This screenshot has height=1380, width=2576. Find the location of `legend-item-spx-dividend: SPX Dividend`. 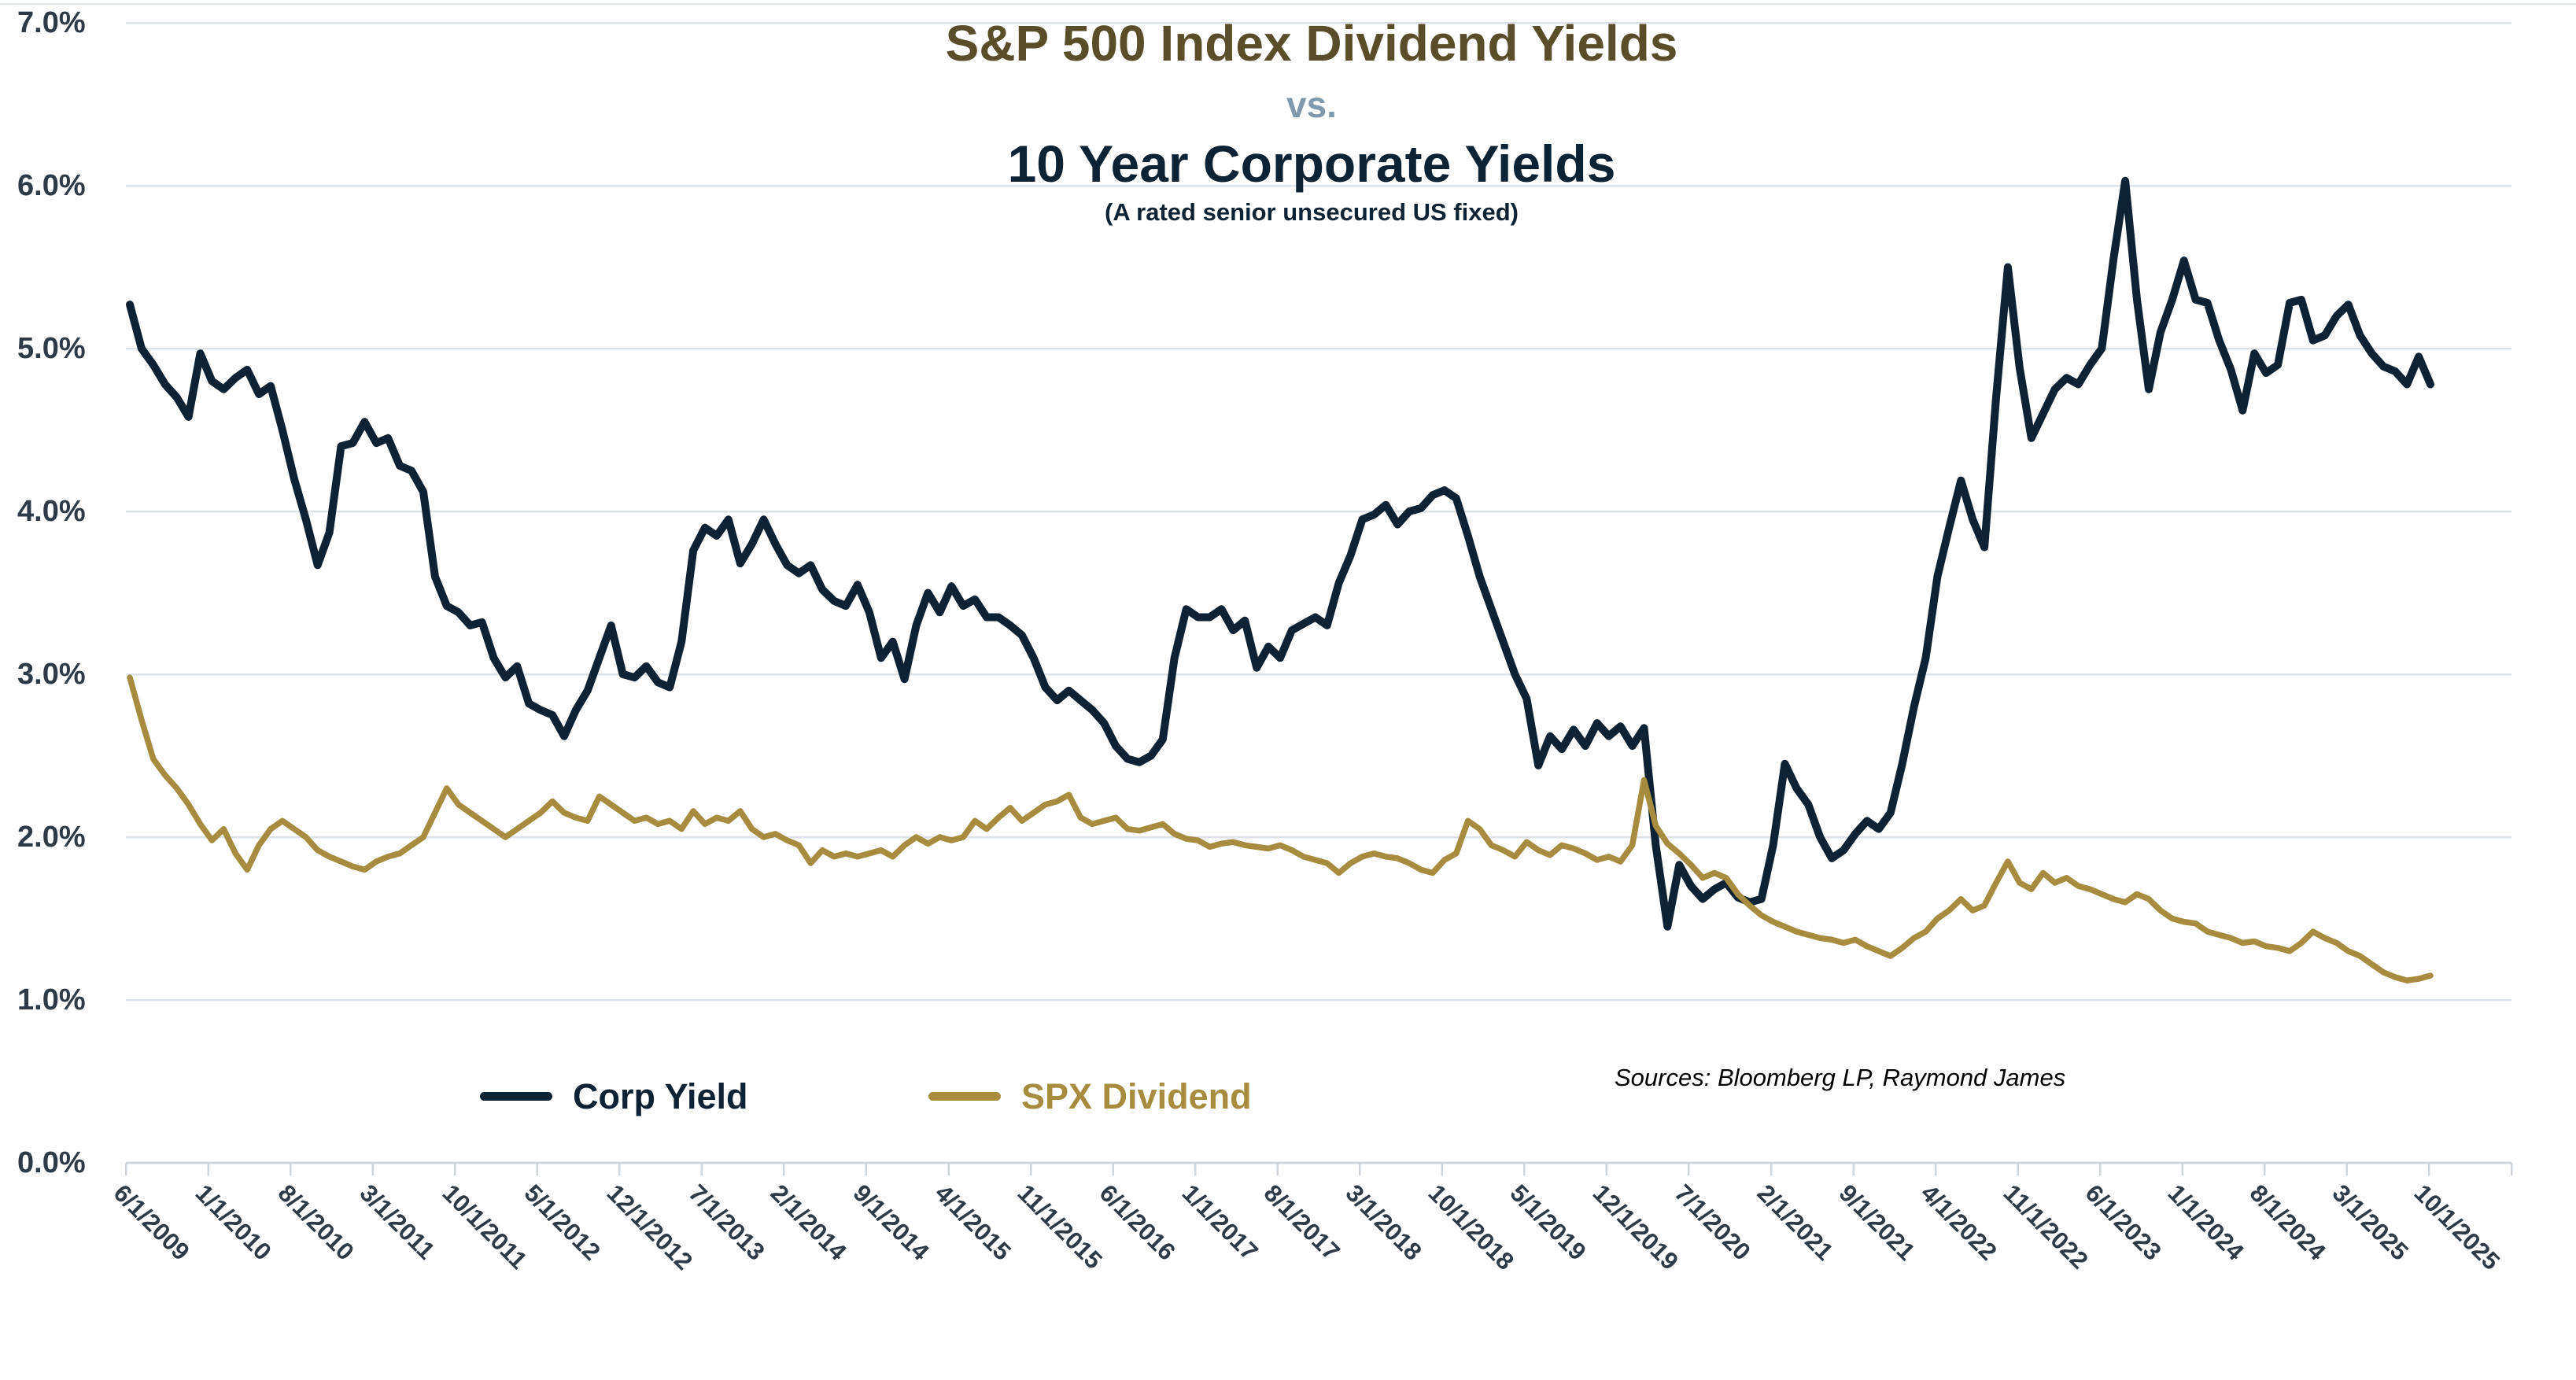

legend-item-spx-dividend: SPX Dividend is located at coordinates (1090, 1096).